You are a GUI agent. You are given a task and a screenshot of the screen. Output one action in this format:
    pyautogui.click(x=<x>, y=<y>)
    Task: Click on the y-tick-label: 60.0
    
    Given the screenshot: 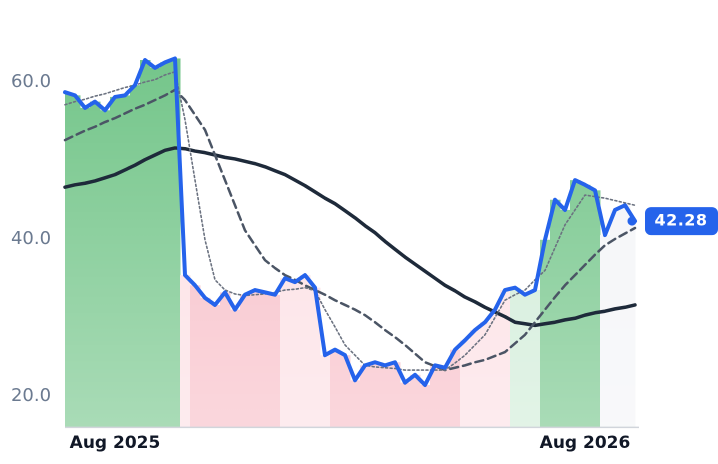 What is the action you would take?
    pyautogui.click(x=31, y=81)
    